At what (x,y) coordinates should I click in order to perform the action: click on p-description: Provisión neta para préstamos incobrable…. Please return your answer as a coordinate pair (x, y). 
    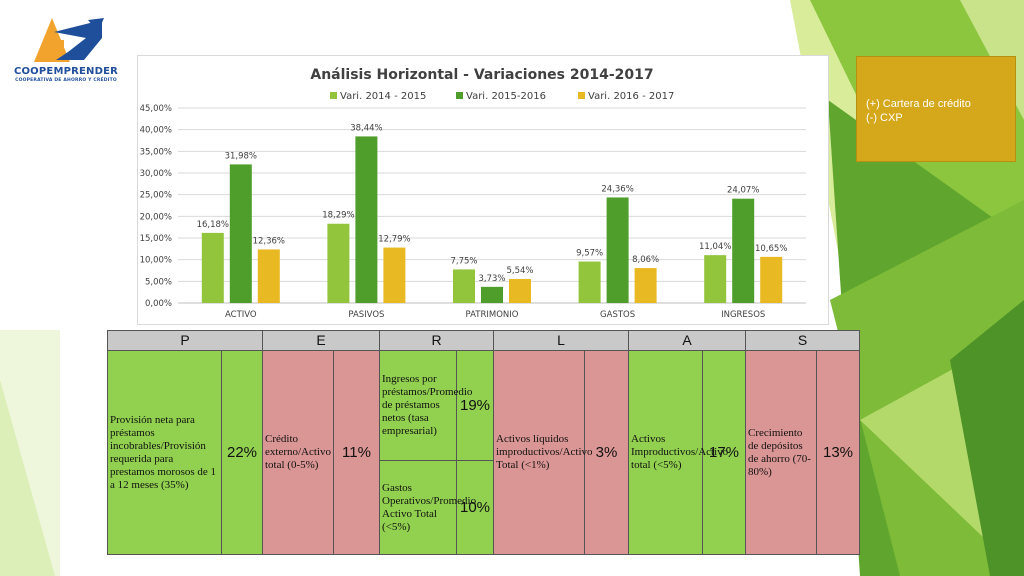
    Looking at the image, I should click on (164, 452).